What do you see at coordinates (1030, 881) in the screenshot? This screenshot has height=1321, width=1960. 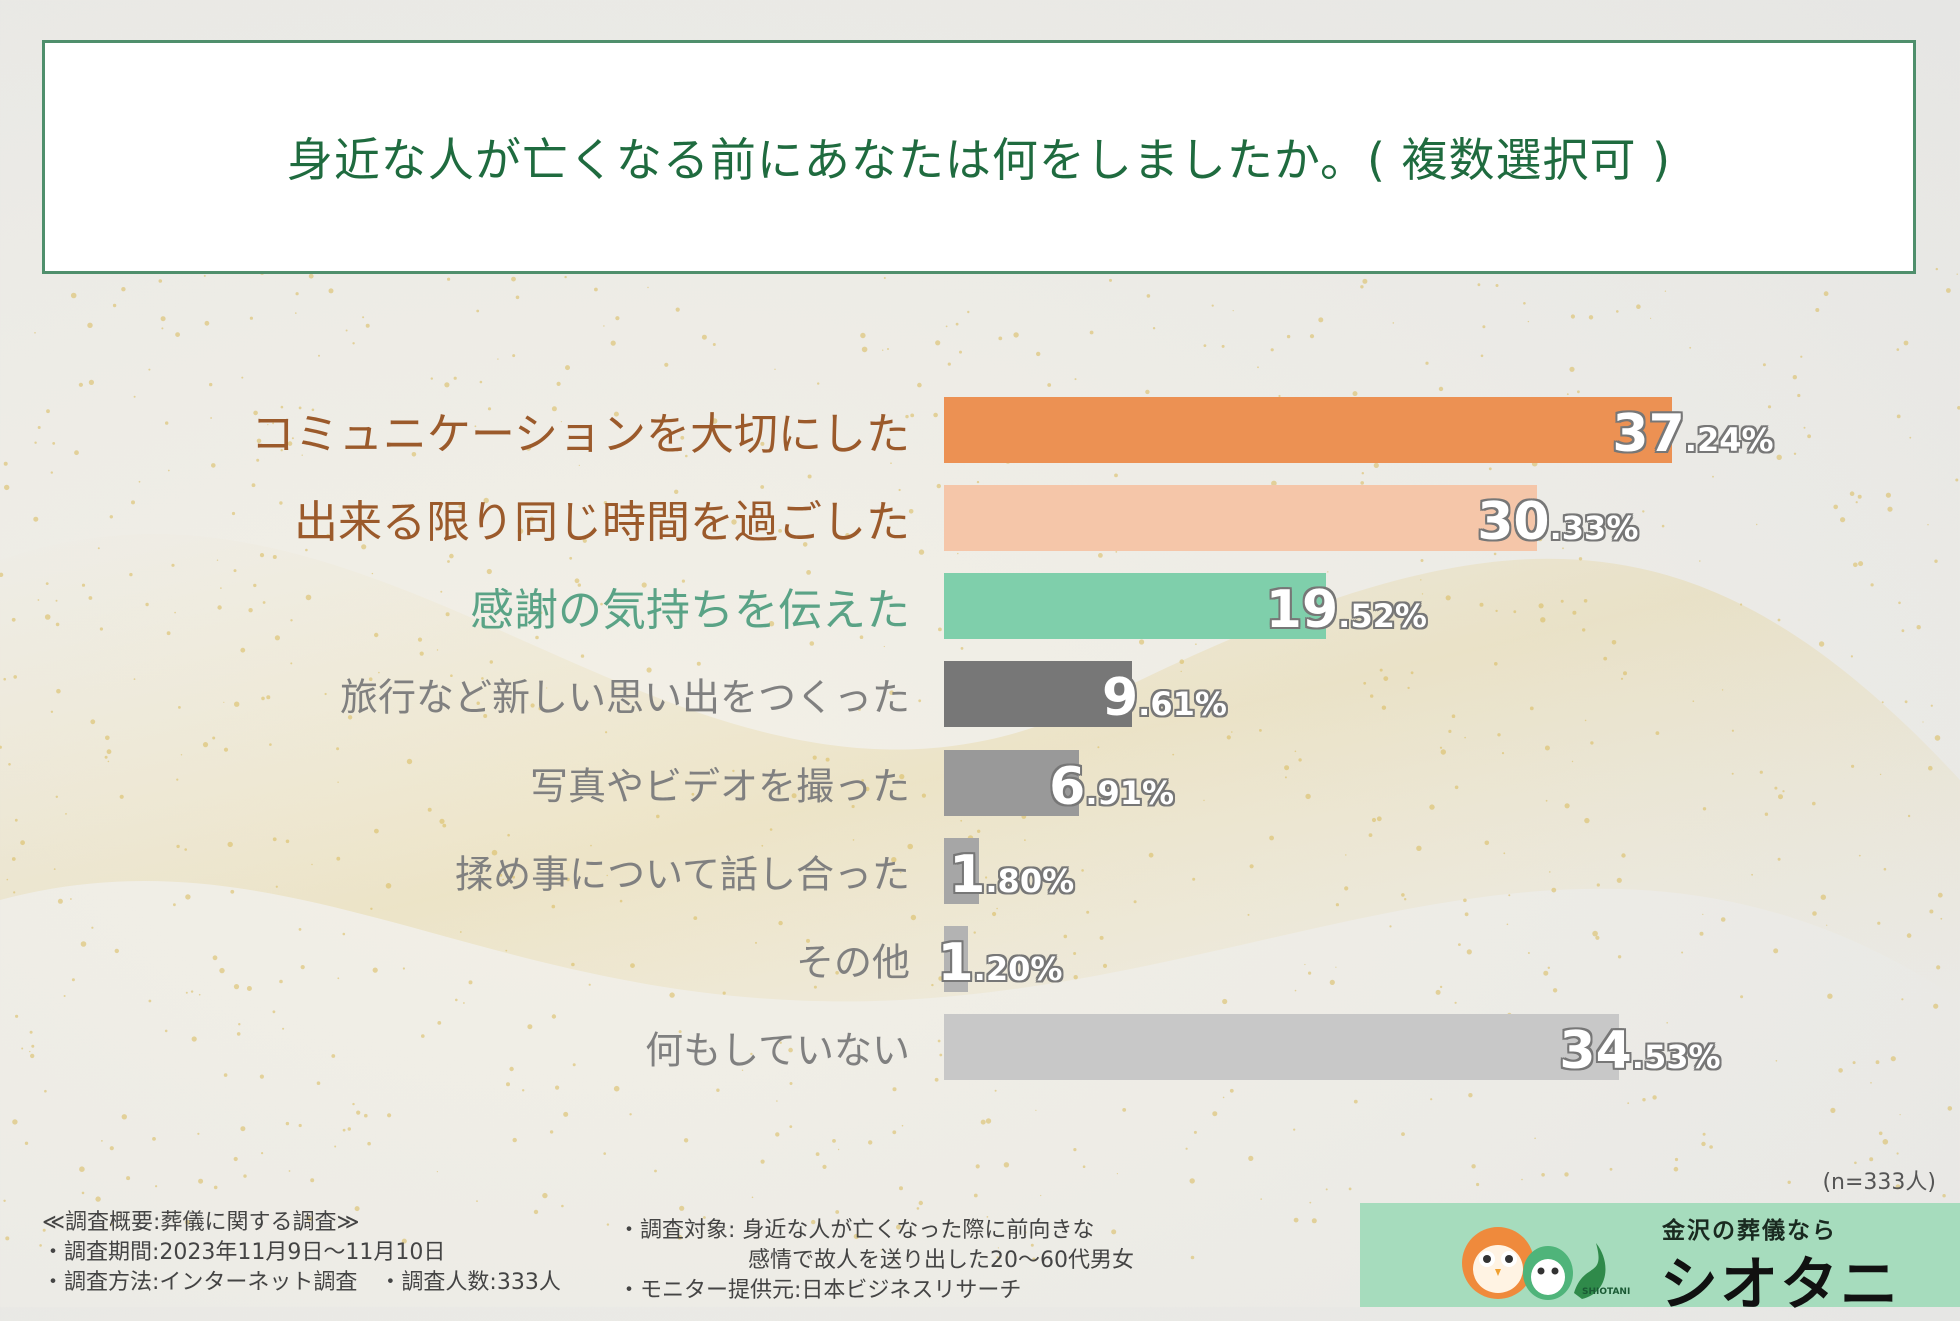 I see `value-decimal: .80%` at bounding box center [1030, 881].